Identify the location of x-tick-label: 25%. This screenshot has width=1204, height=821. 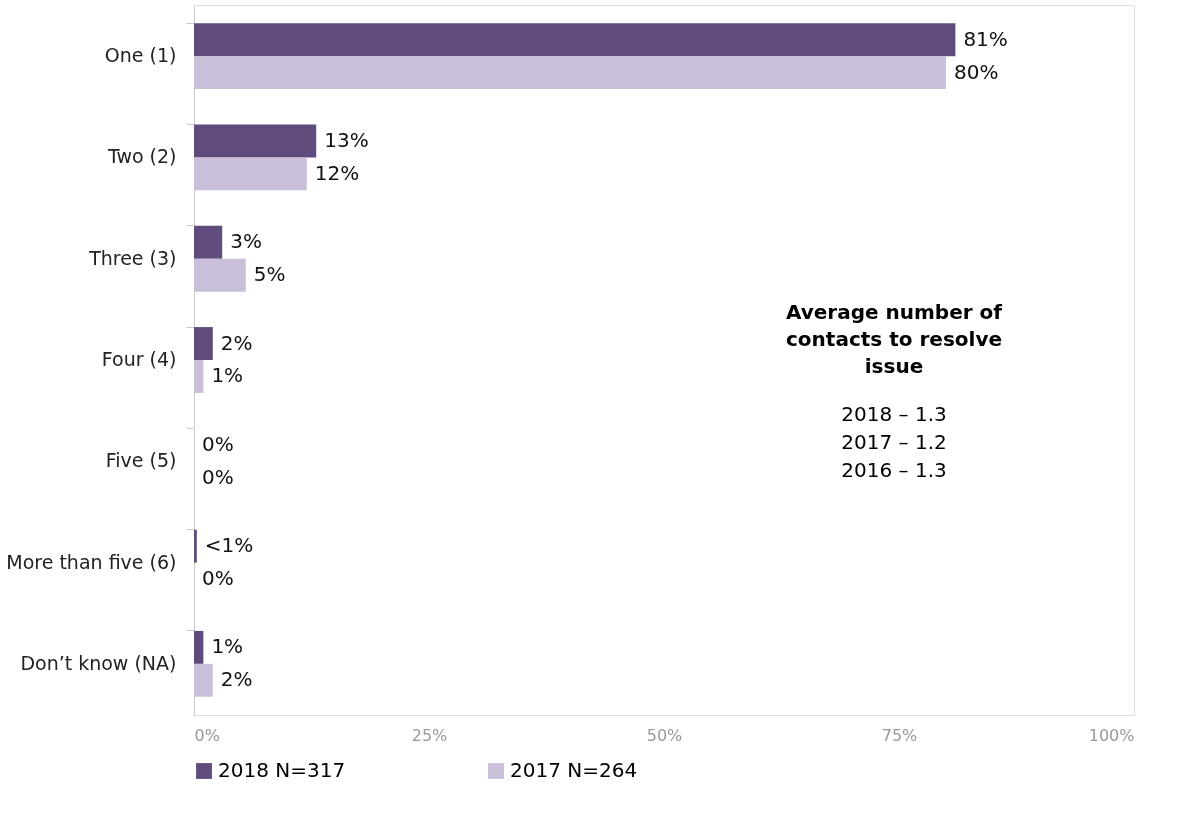
(429, 735).